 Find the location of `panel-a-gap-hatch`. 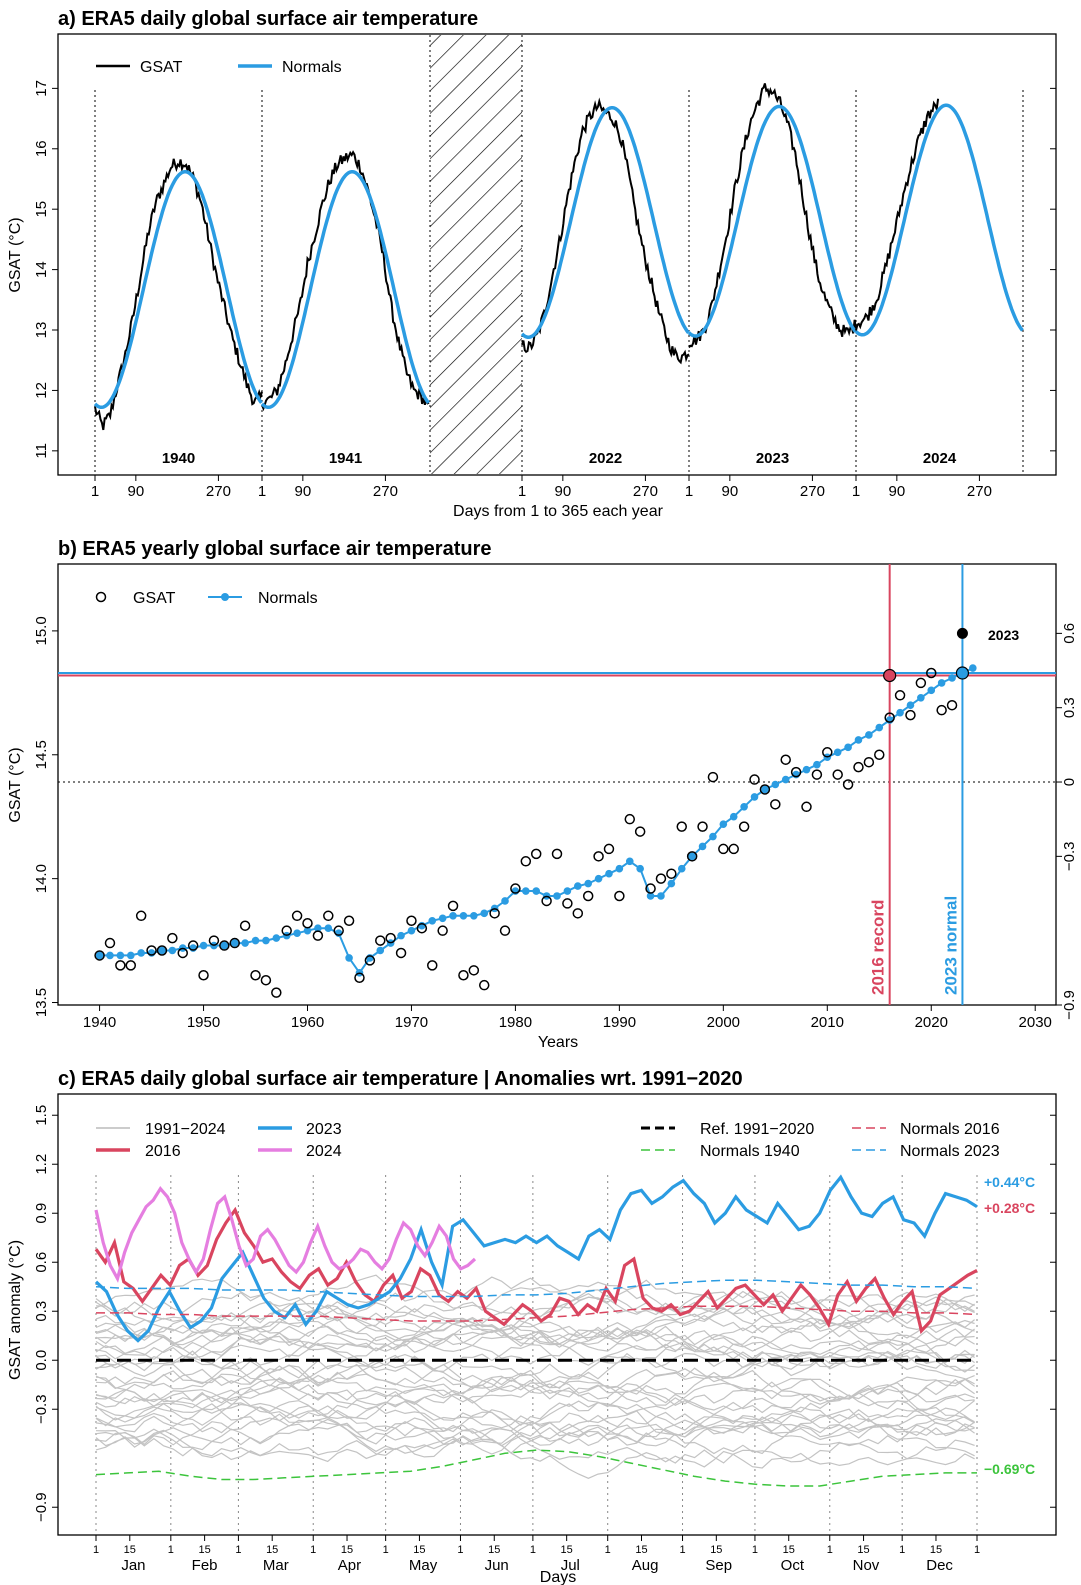

panel-a-gap-hatch is located at coordinates (476, 254).